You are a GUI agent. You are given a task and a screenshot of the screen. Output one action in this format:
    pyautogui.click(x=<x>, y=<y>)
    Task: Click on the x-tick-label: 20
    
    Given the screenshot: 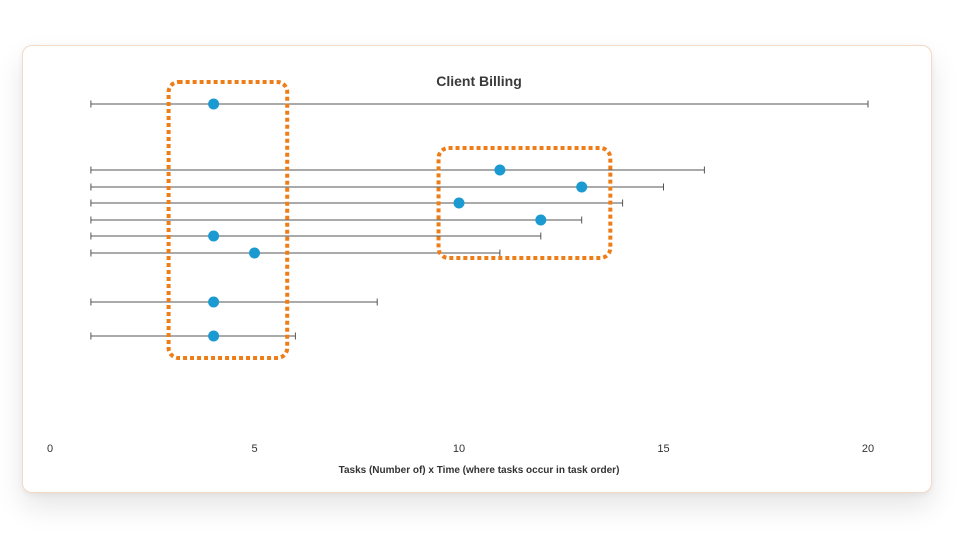 What is the action you would take?
    pyautogui.click(x=868, y=449)
    